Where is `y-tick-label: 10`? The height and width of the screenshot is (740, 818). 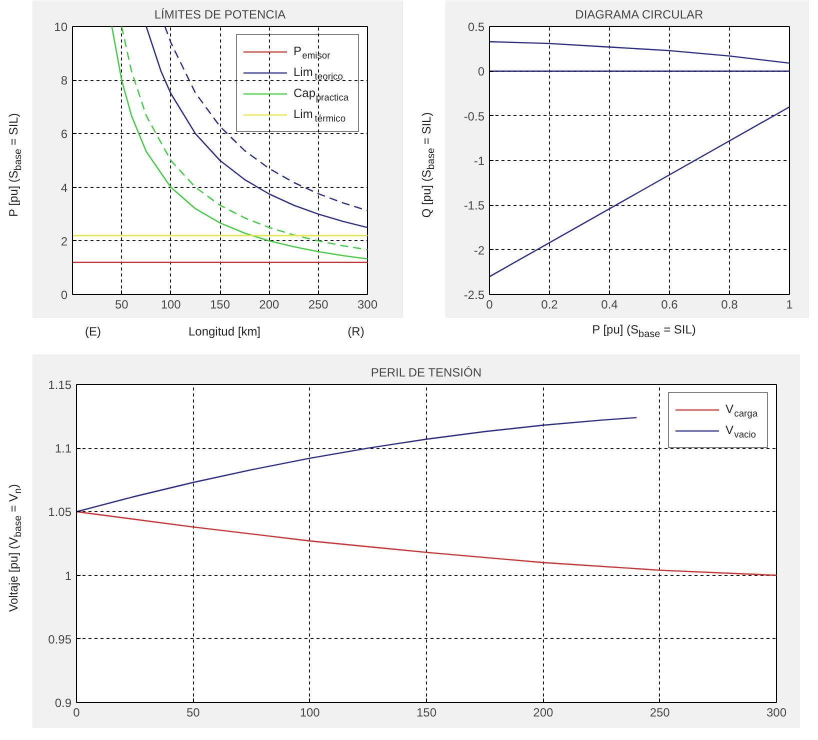
y-tick-label: 10 is located at coordinates (61, 27).